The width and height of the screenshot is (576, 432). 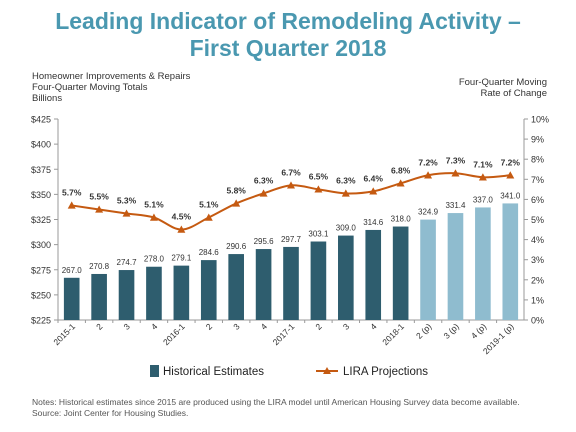 What do you see at coordinates (99, 196) in the screenshot?
I see `line-value-label: 5.5%` at bounding box center [99, 196].